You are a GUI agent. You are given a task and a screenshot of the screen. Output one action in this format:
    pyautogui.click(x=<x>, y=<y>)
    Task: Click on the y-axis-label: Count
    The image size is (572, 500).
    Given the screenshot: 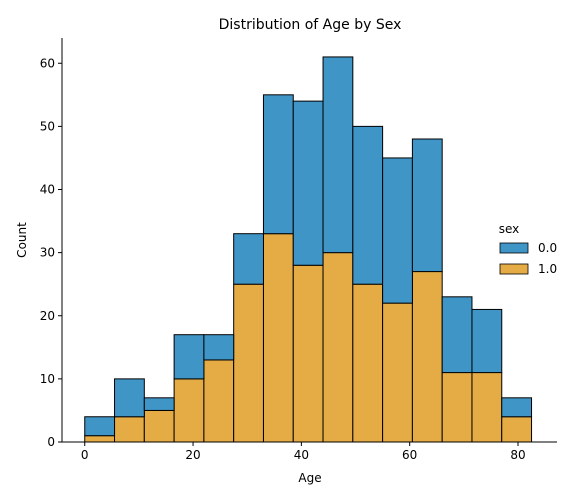 What is the action you would take?
    pyautogui.click(x=22, y=240)
    